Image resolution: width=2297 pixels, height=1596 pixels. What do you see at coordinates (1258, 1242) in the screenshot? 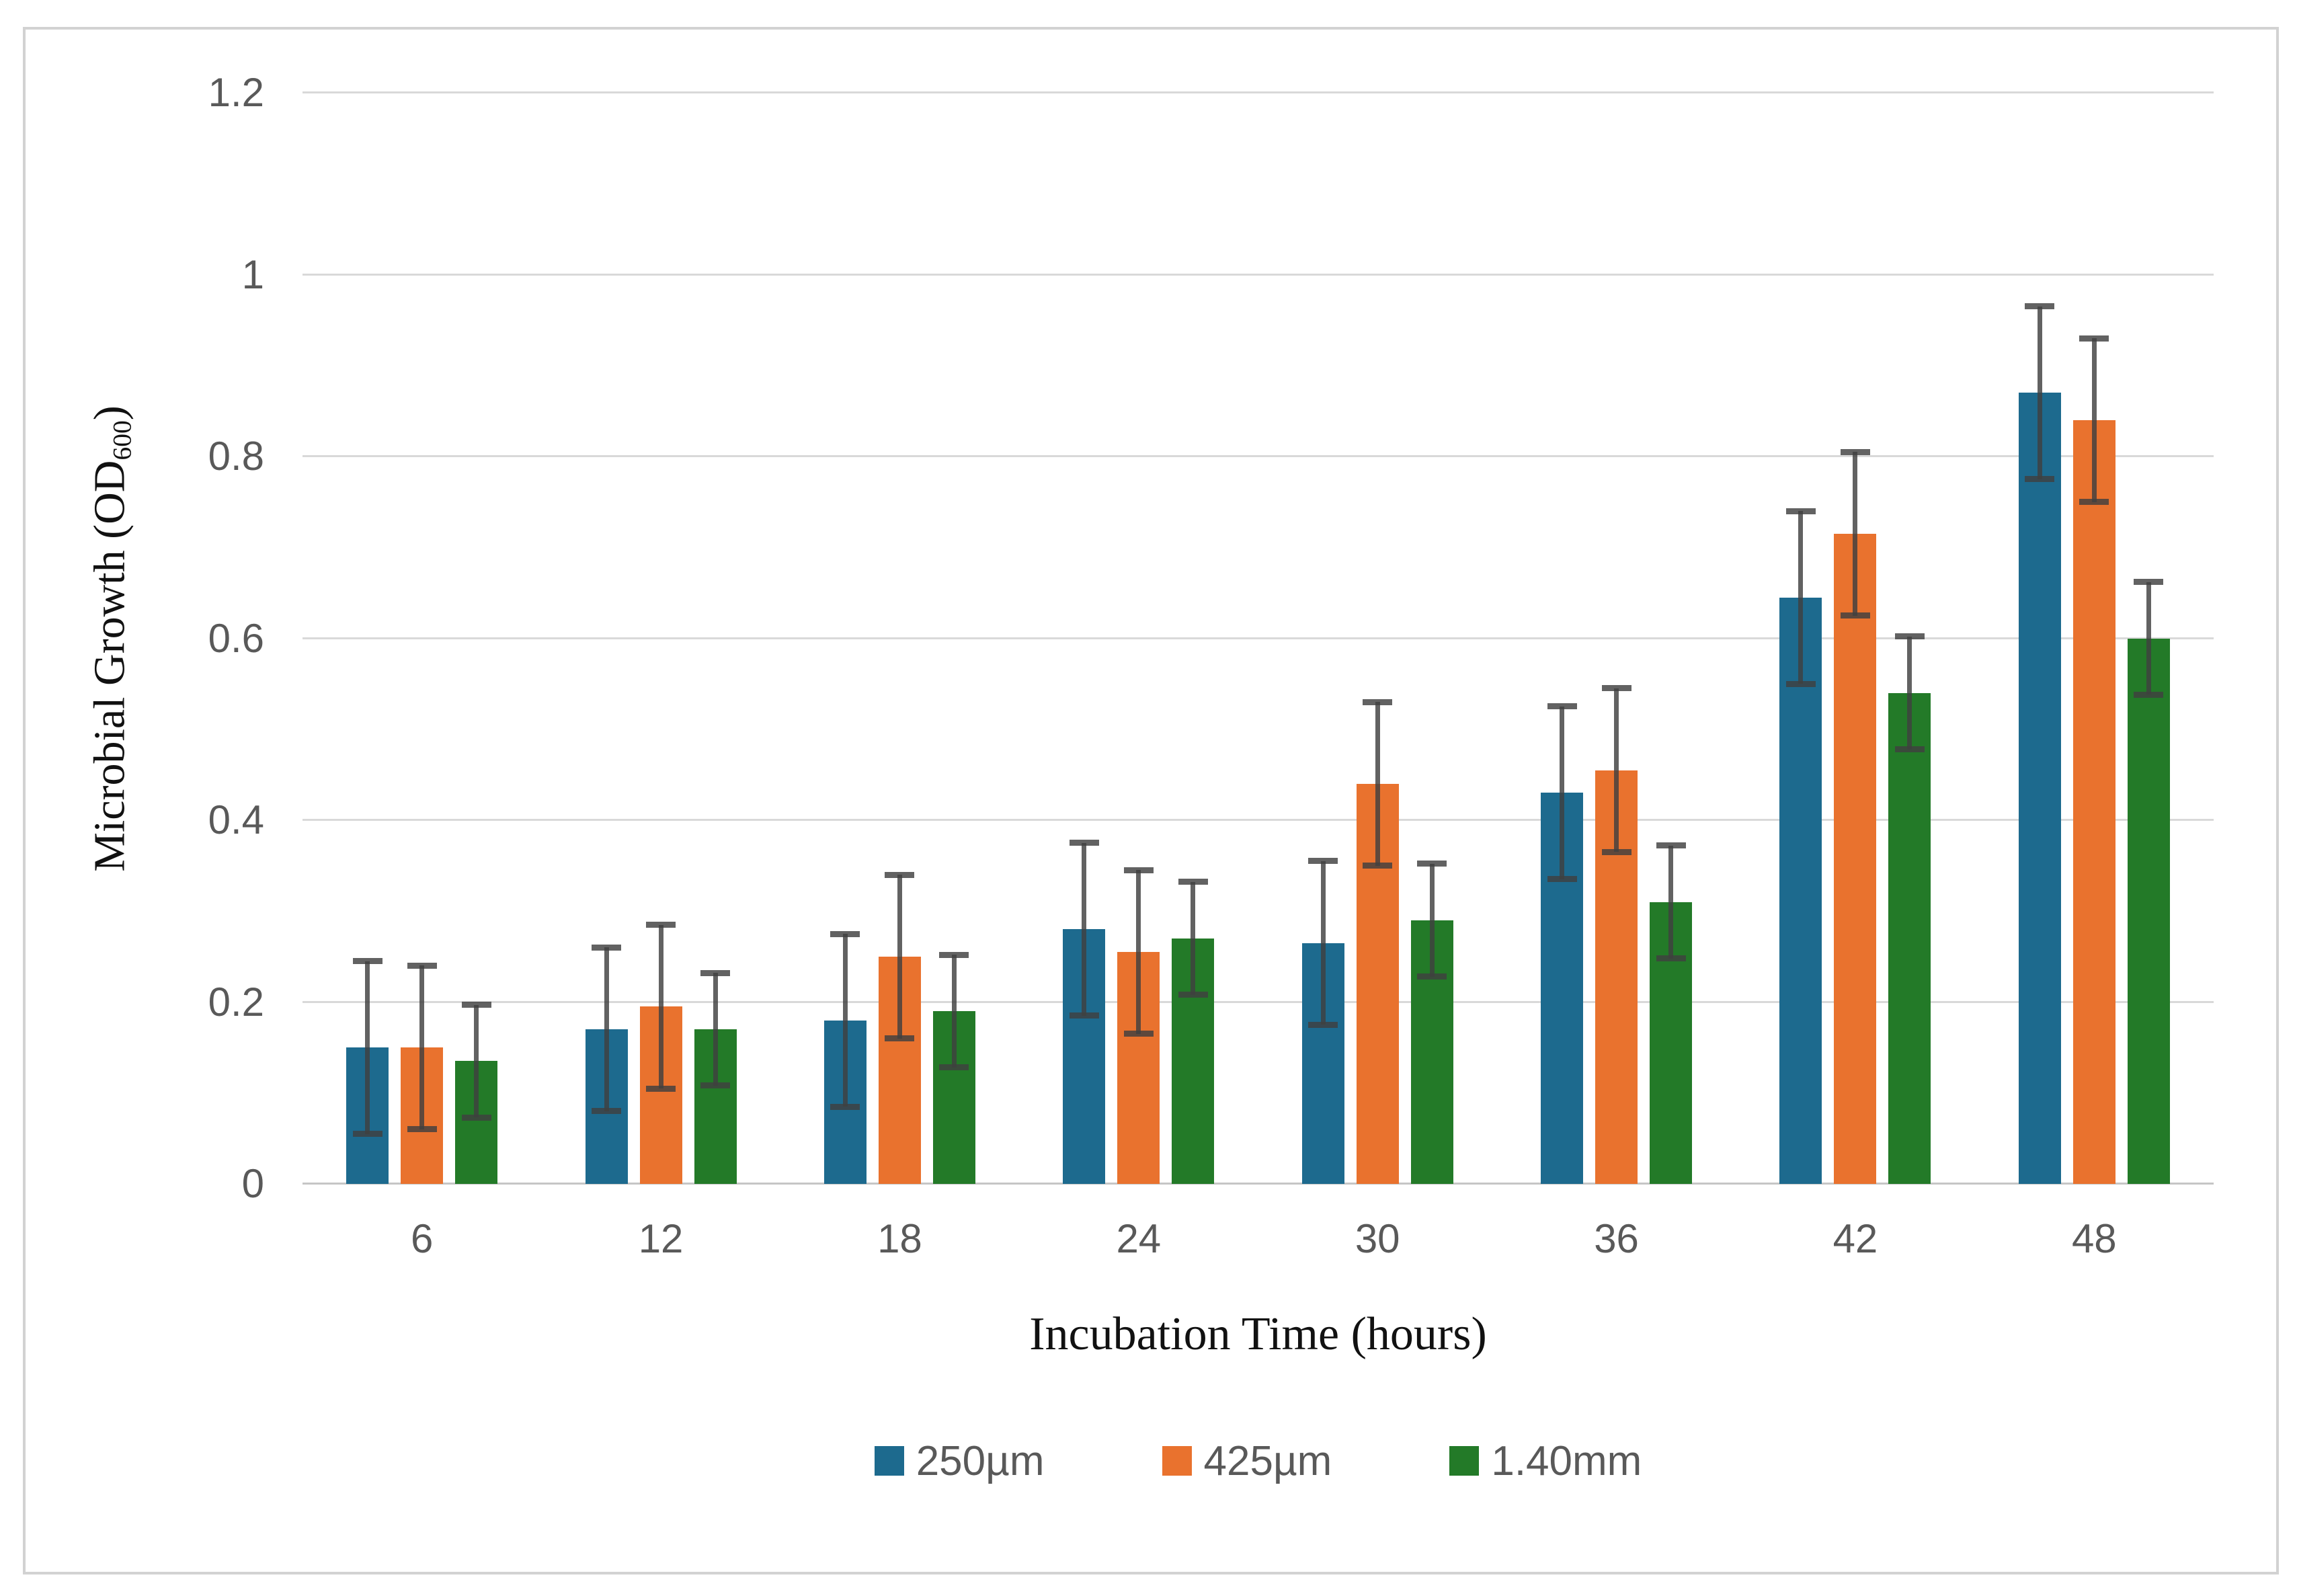
I see `x-axis-tick-labels: 6 12 18 24 30 36 42 48` at bounding box center [1258, 1242].